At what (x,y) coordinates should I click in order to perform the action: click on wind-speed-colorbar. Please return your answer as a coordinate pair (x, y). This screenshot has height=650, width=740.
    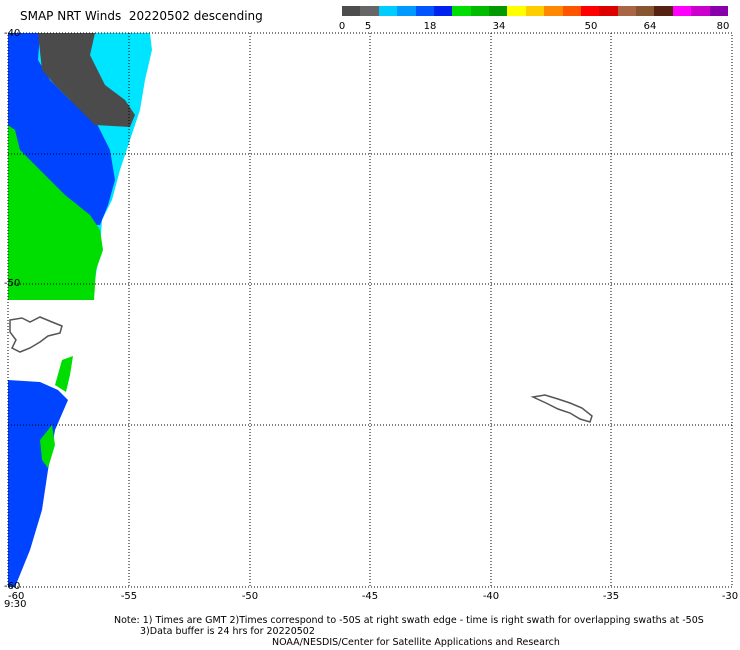
    Looking at the image, I should click on (535, 11).